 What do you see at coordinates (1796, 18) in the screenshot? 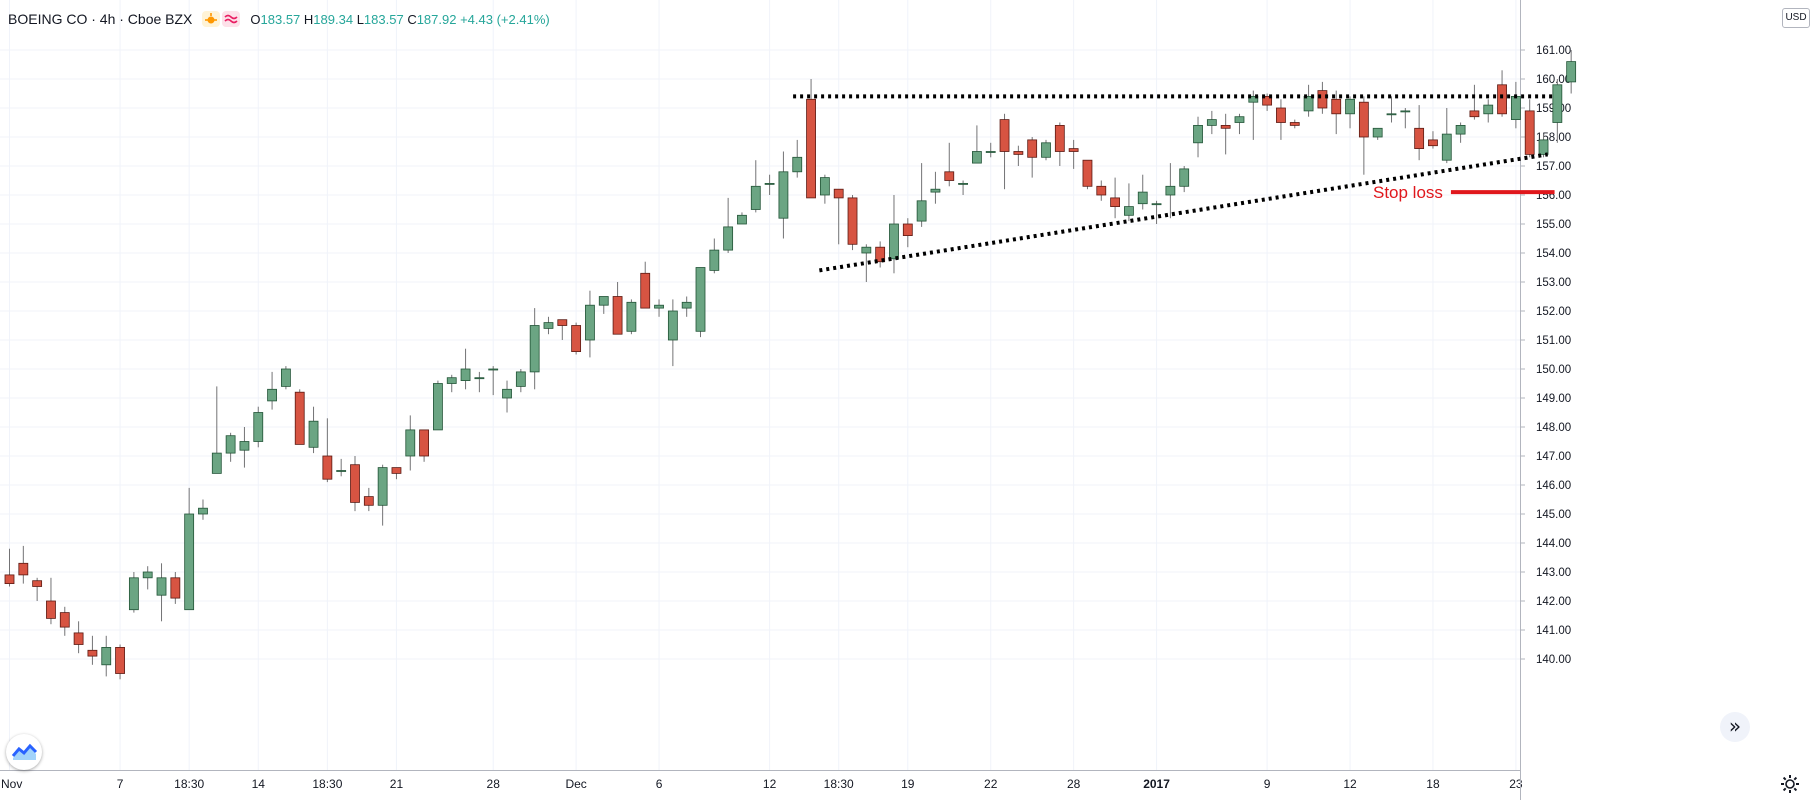
I see `currency-badge: USD` at bounding box center [1796, 18].